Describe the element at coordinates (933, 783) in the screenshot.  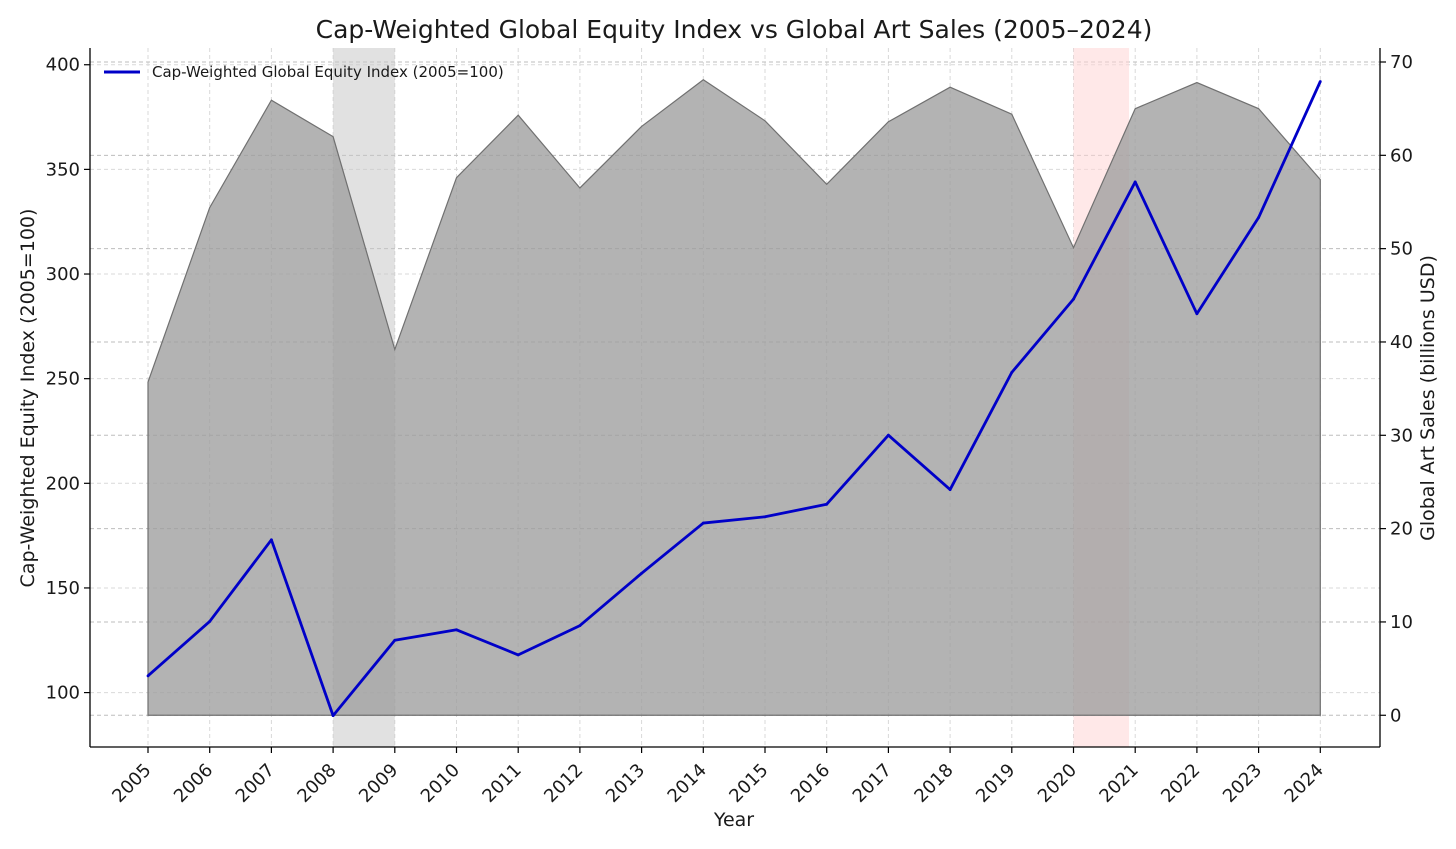
I see `x-tick-label-2018: 2018` at that location.